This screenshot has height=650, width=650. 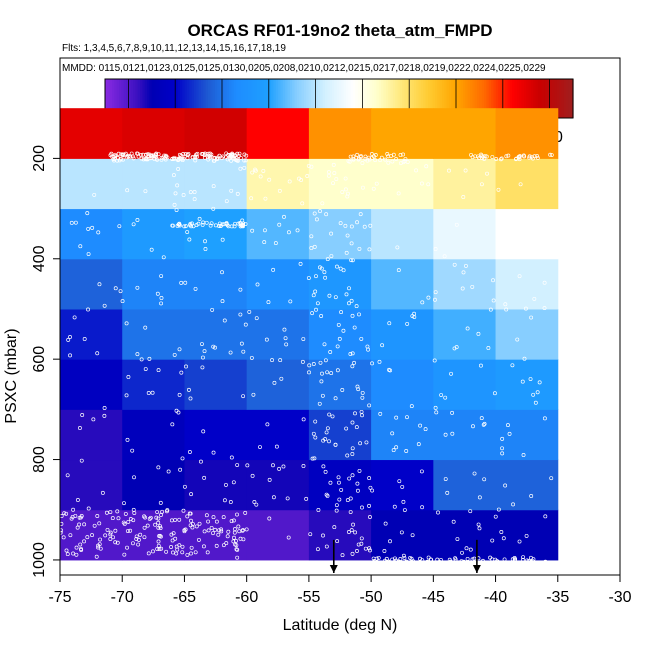 What do you see at coordinates (495, 597) in the screenshot?
I see `x-tick-label: -40` at bounding box center [495, 597].